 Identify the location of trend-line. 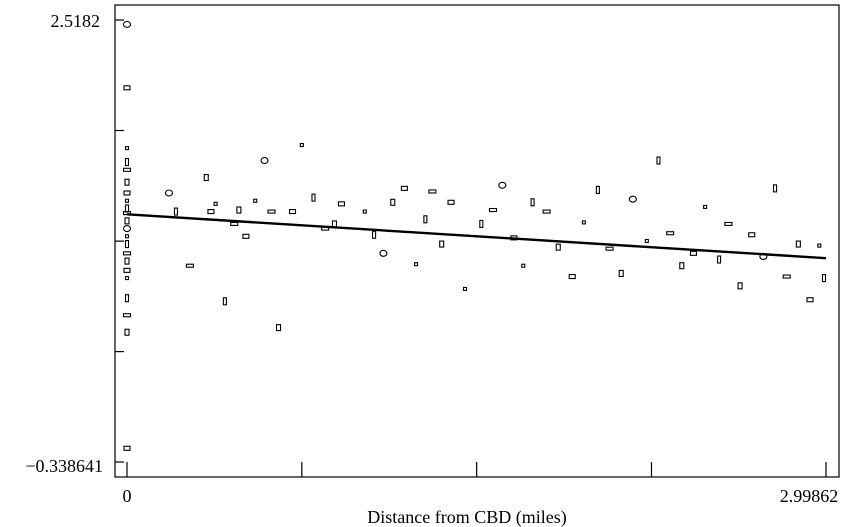
(476, 236).